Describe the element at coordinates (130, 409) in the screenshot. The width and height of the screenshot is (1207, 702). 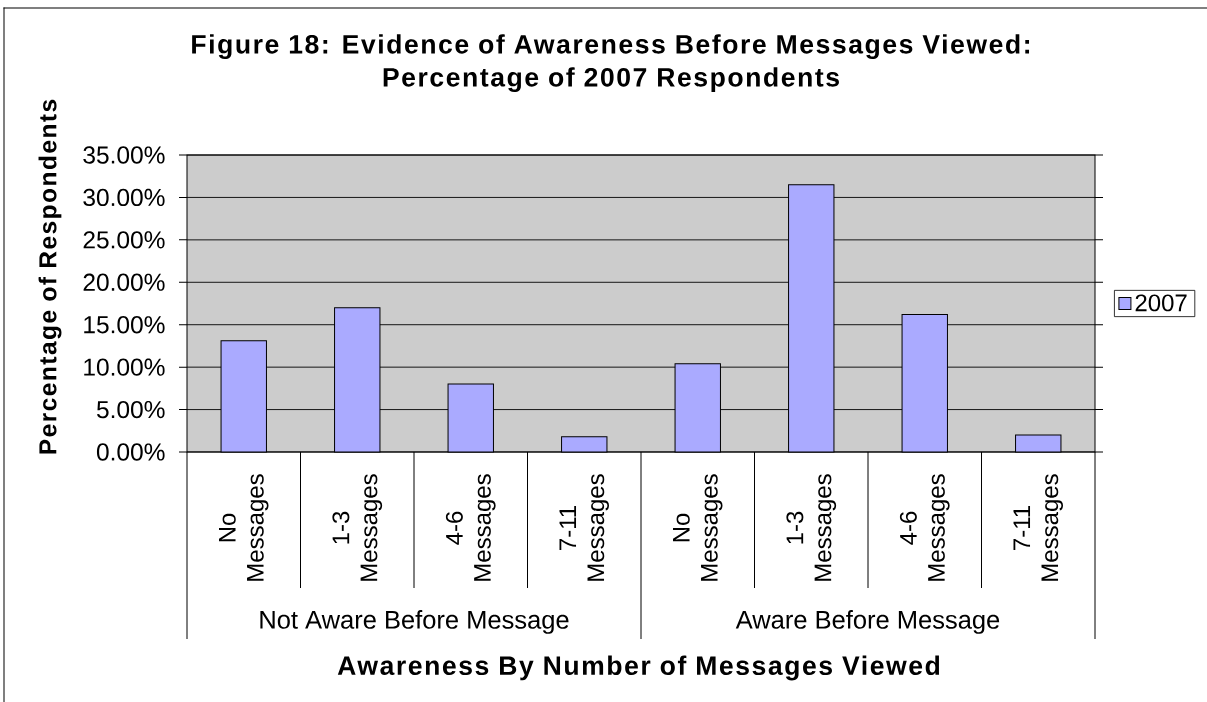
I see `y-tick-label: 5.00%` at that location.